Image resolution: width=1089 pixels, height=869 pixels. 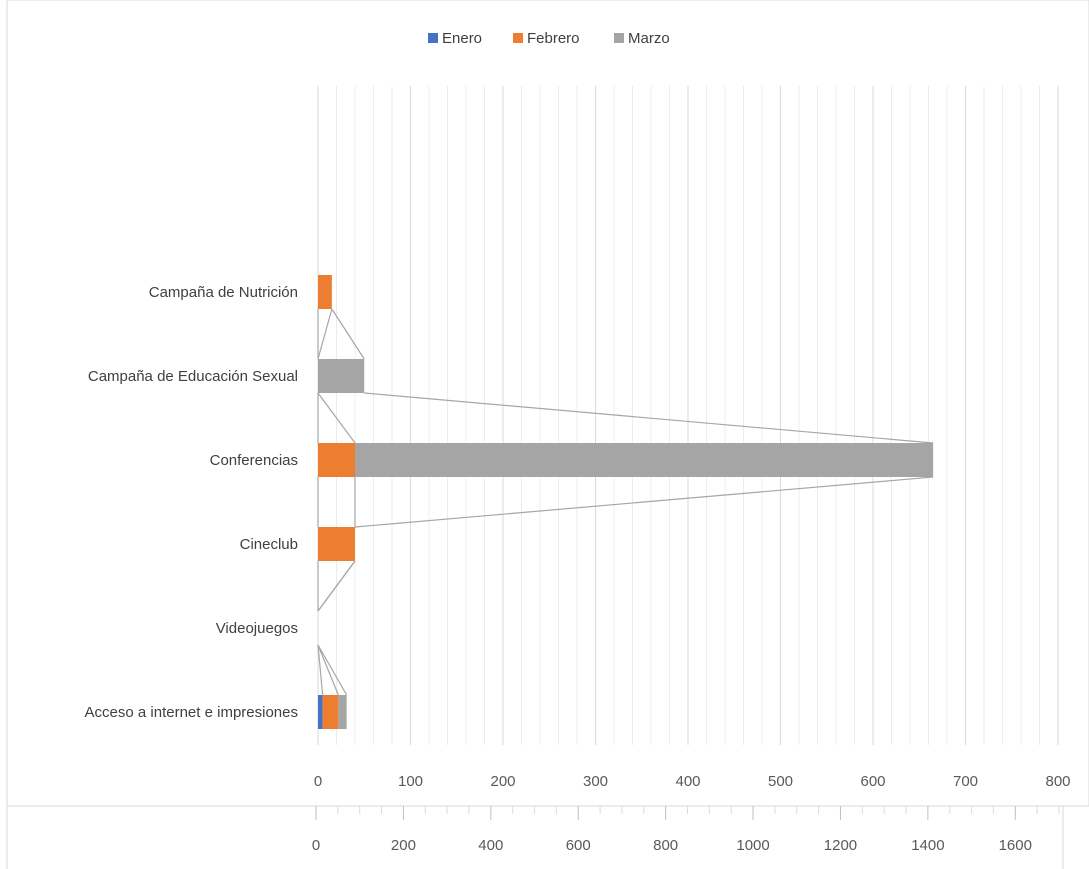 What do you see at coordinates (223, 292) in the screenshot?
I see `category-label: Campaña de Nutrición` at bounding box center [223, 292].